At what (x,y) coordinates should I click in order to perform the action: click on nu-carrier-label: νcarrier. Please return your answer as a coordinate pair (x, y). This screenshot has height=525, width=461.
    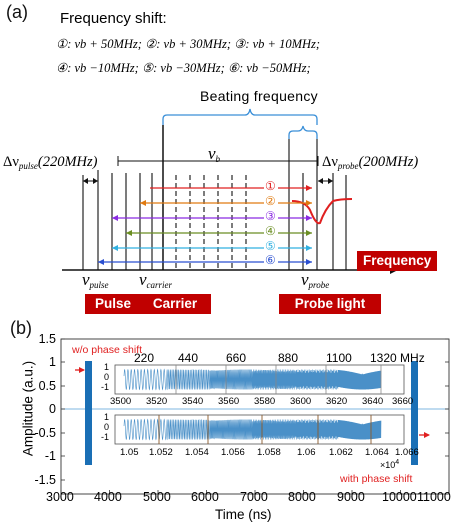
    Looking at the image, I should click on (156, 280).